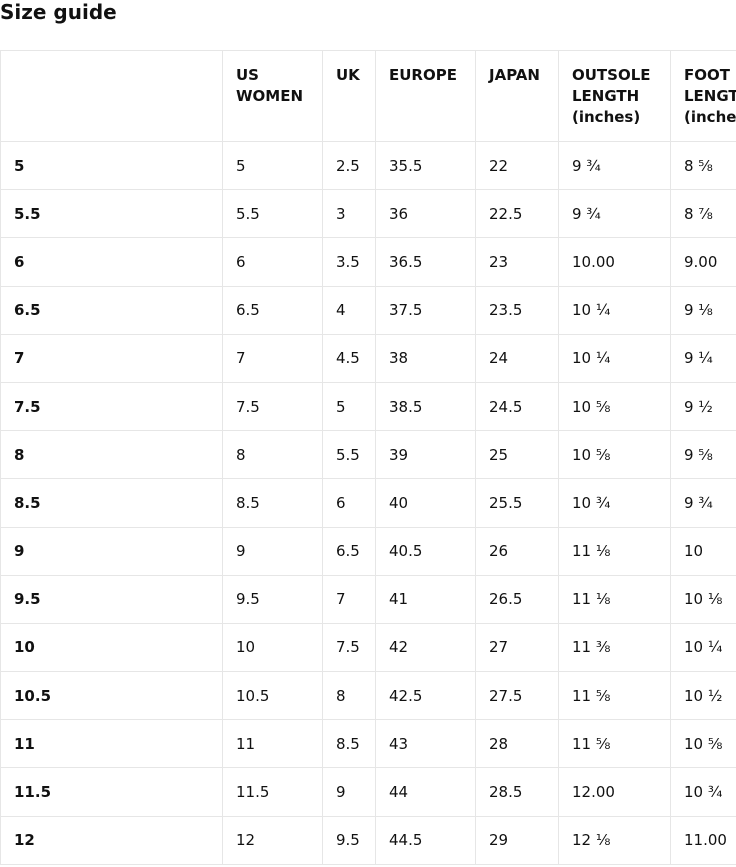 The image size is (736, 867). Describe the element at coordinates (517, 165) in the screenshot. I see `table-cell: 22` at that location.